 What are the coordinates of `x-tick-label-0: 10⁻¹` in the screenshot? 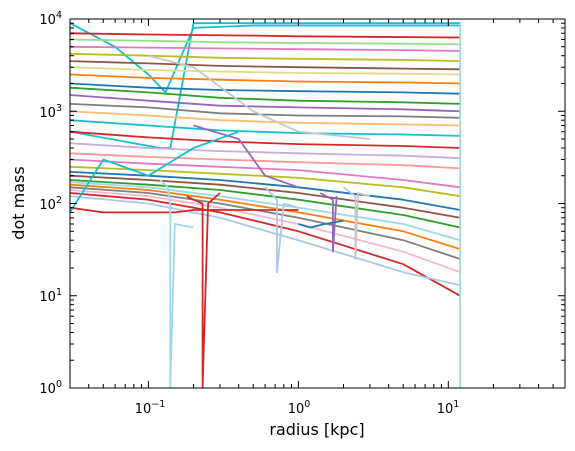 It's located at (150, 408).